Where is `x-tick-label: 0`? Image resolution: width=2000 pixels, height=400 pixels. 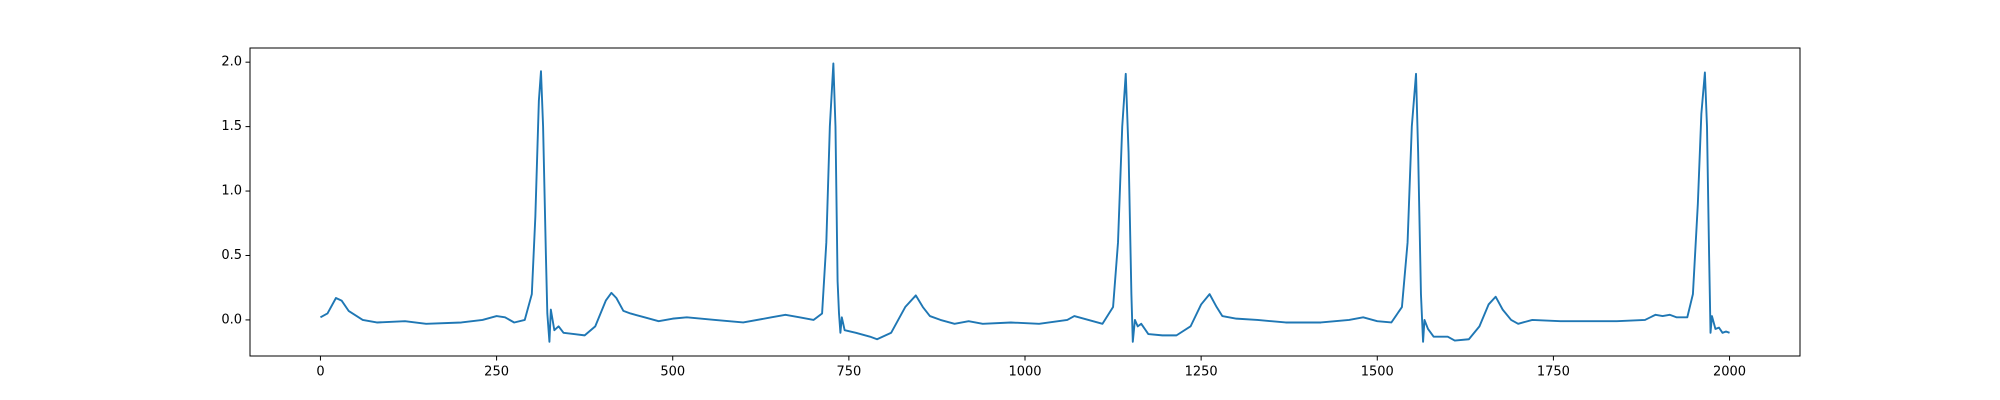
x-tick-label: 0 is located at coordinates (320, 372).